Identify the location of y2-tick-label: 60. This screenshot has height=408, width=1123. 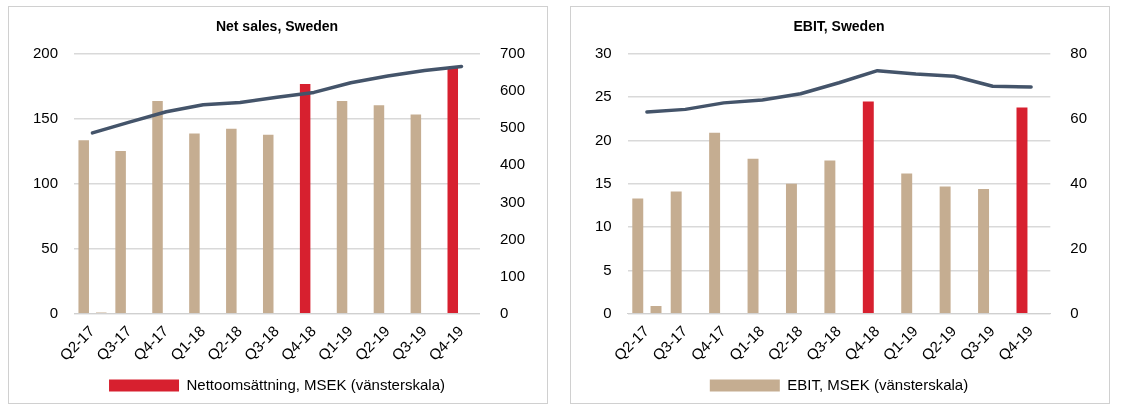
(1078, 117).